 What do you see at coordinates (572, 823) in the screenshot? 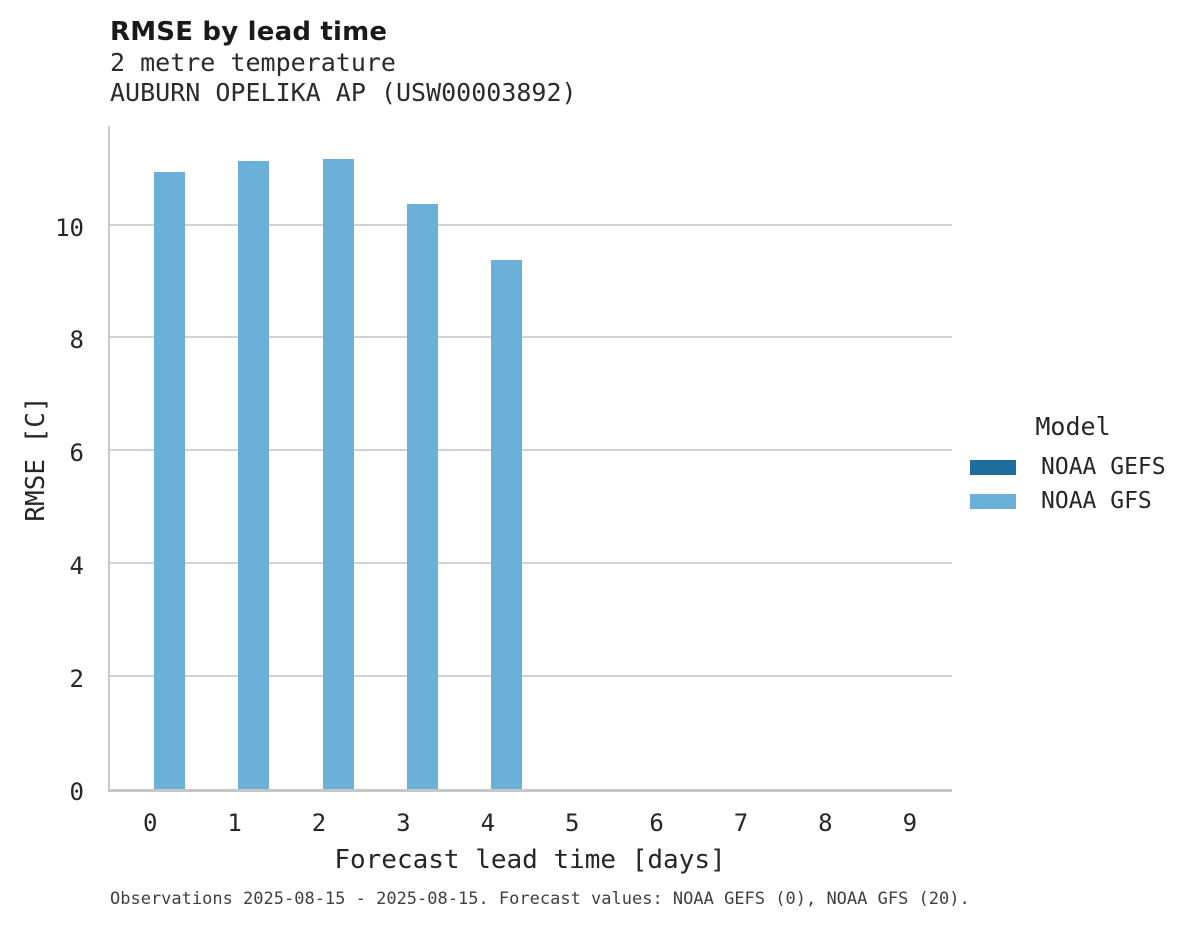
I see `x-tick-label-5: 5` at bounding box center [572, 823].